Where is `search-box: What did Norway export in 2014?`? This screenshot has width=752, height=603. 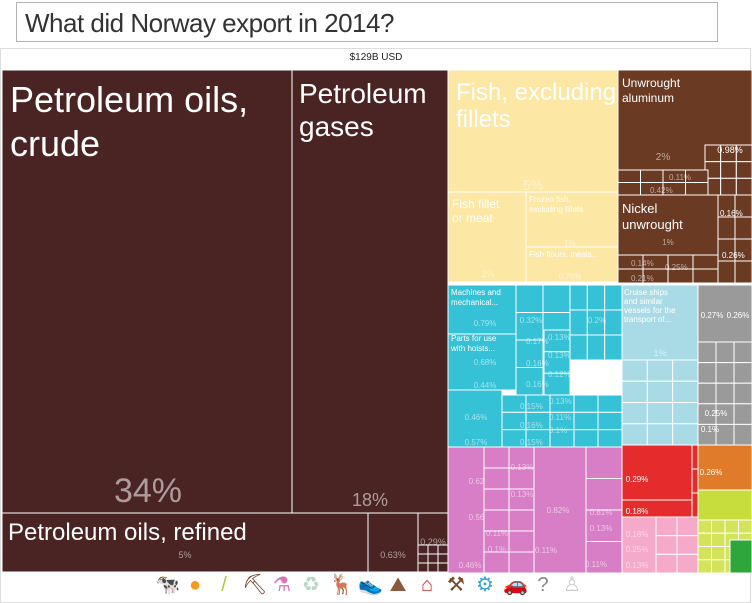 search-box: What did Norway export in 2014? is located at coordinates (367, 22).